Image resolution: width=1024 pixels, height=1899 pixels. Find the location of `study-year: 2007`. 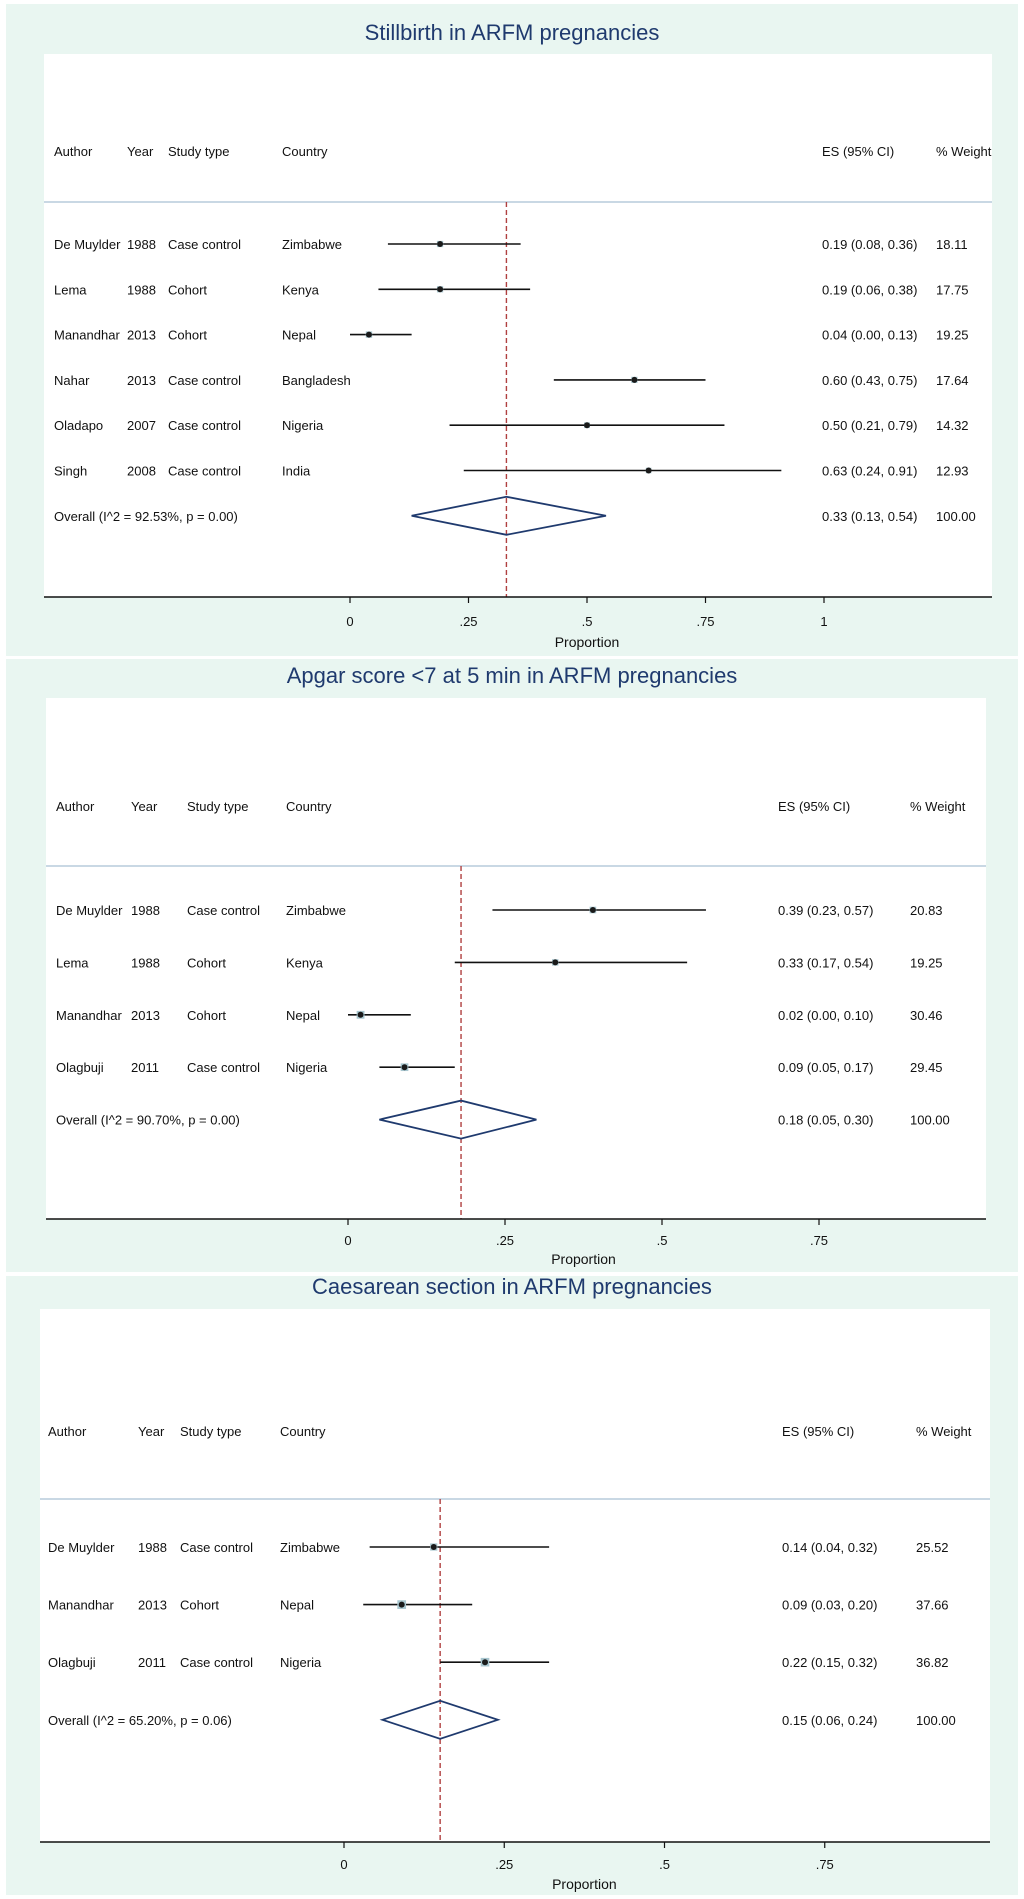

study-year: 2007 is located at coordinates (141, 425).